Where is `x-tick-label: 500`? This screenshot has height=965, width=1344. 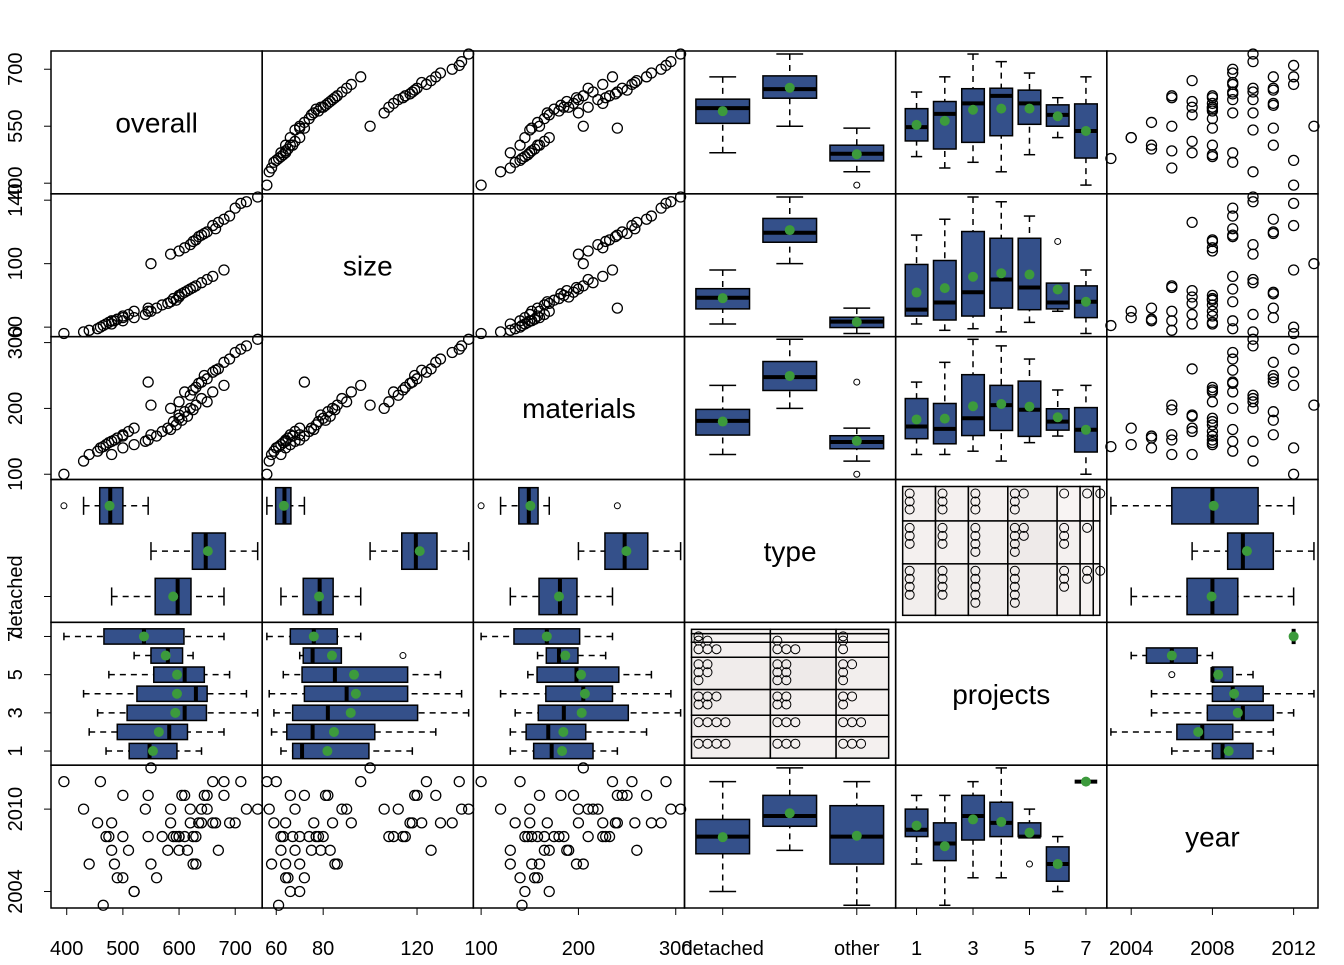
x-tick-label: 500 is located at coordinates (122, 949).